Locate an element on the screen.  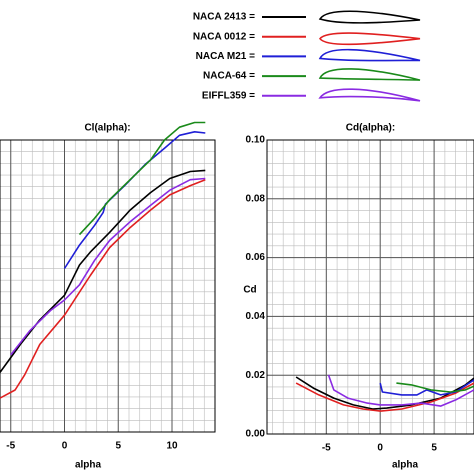
legend-label: NACA M21 = is located at coordinates (226, 56).